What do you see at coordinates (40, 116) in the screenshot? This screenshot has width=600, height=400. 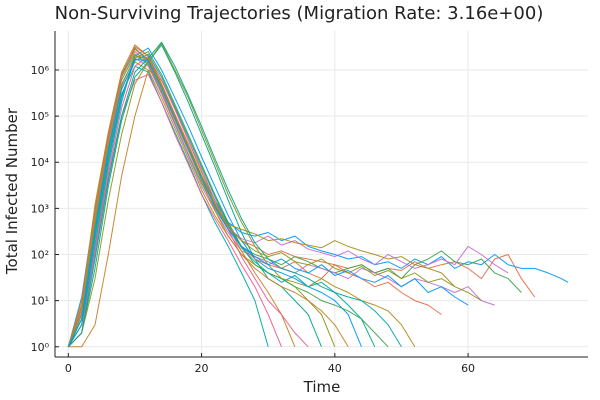 I see `y-tick-label: 10⁵` at bounding box center [40, 116].